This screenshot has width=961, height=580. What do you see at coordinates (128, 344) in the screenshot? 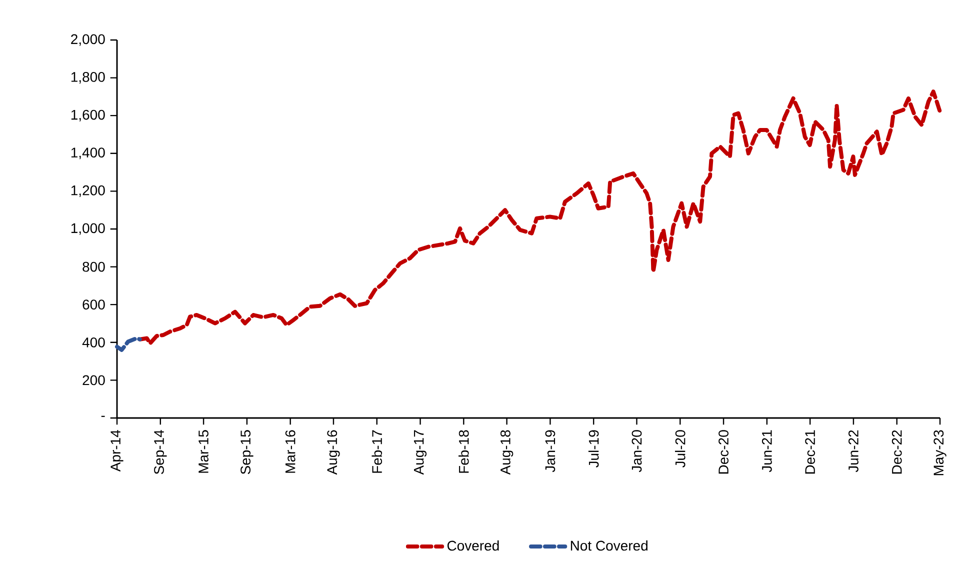
I see `line-series` at bounding box center [128, 344].